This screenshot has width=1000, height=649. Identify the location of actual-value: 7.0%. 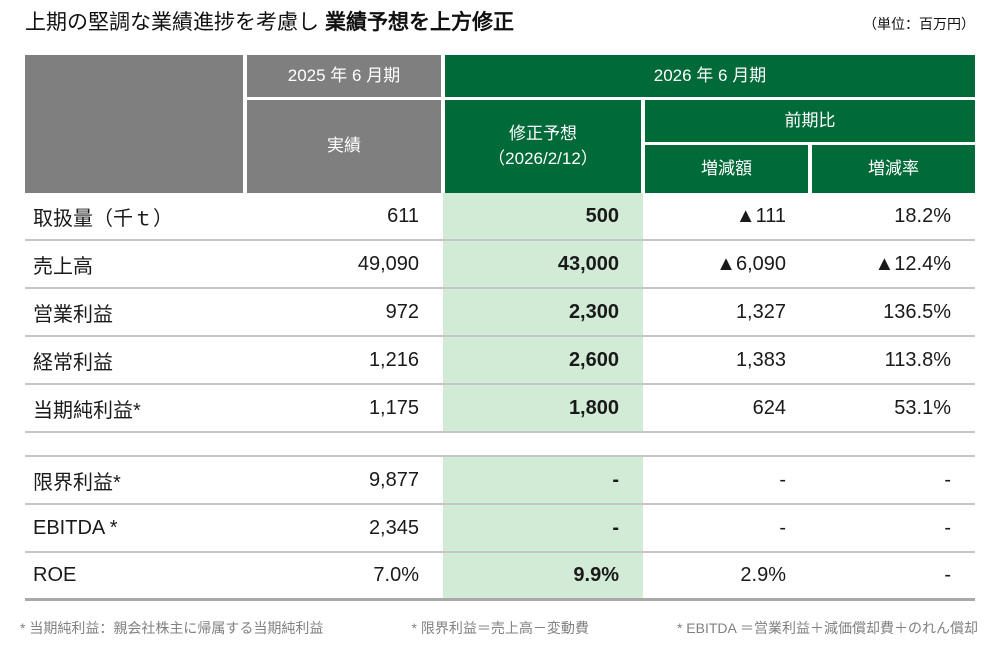
(396, 575).